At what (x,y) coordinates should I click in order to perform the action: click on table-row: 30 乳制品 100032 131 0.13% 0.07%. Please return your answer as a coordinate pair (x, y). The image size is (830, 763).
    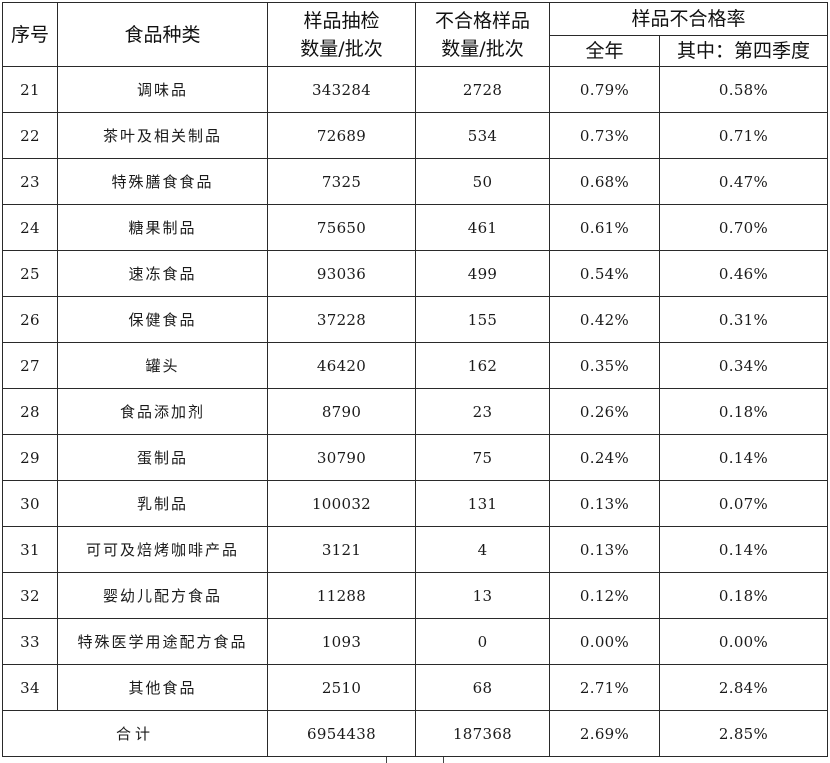
    Looking at the image, I should click on (415, 503).